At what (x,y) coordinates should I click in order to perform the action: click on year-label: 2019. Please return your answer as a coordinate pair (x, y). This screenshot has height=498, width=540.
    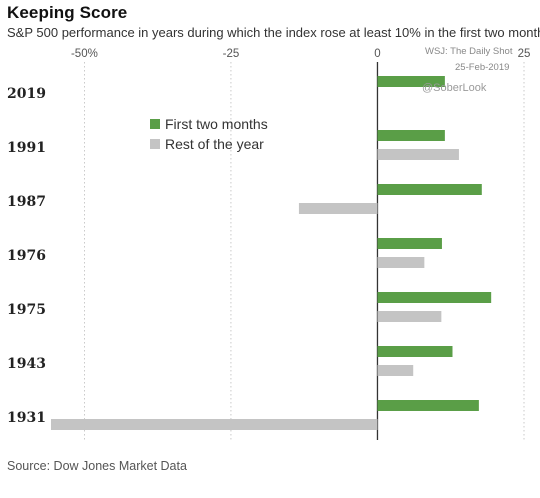
    Looking at the image, I should click on (26, 94).